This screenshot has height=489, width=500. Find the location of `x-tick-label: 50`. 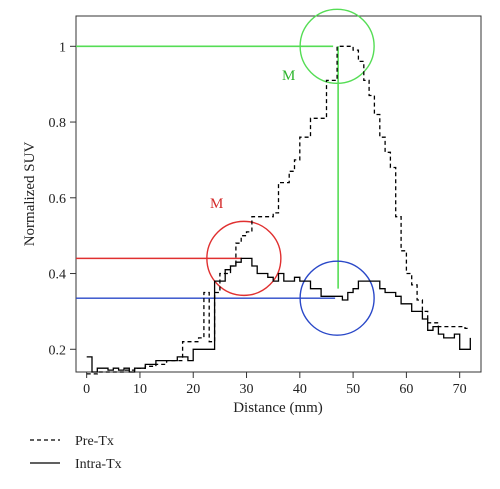

x-tick-label: 50 is located at coordinates (353, 389).